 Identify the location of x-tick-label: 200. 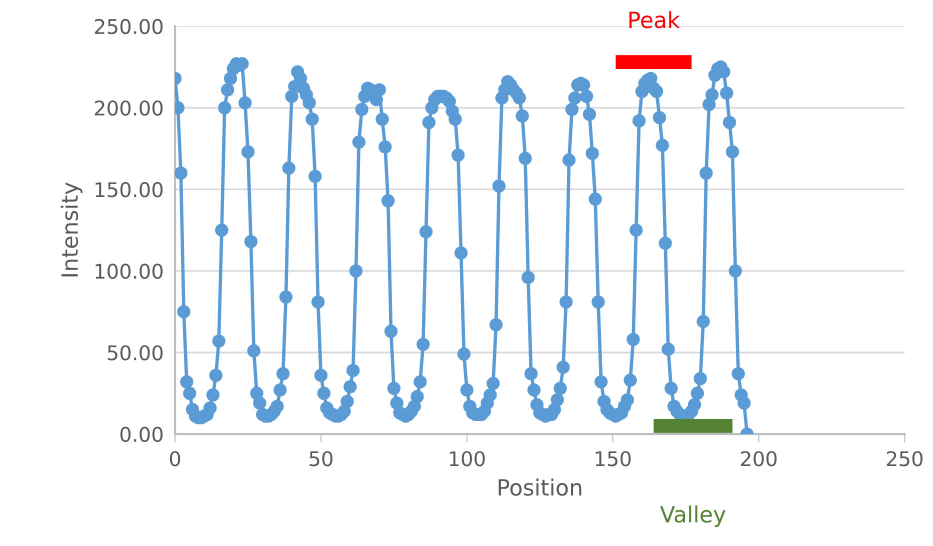
(758, 458).